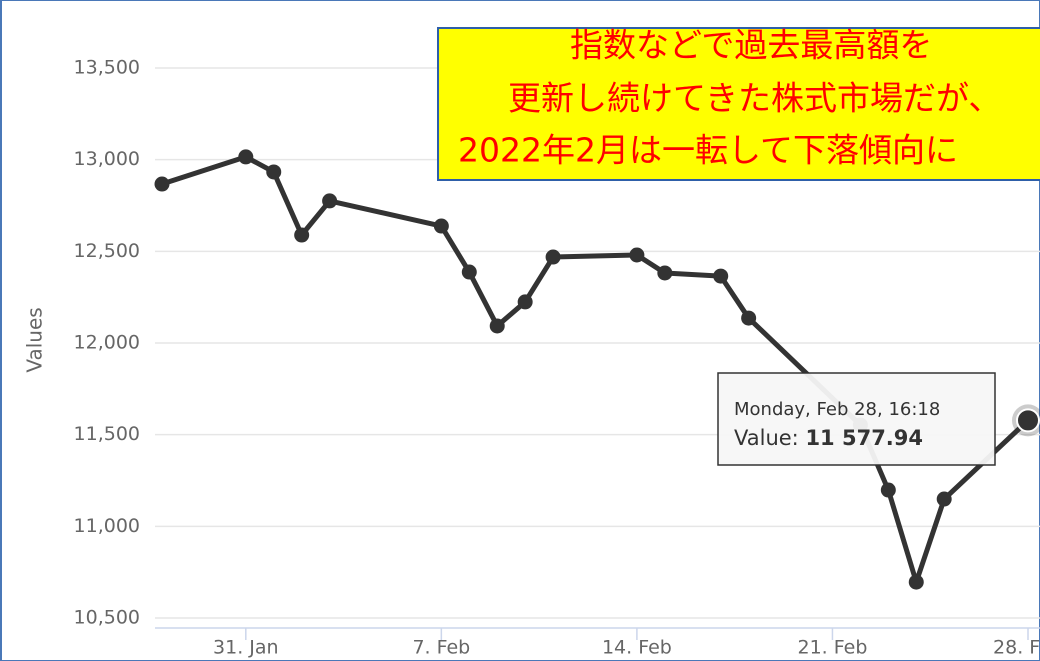 Image resolution: width=1040 pixels, height=661 pixels. I want to click on y-axis-title: Values, so click(35, 339).